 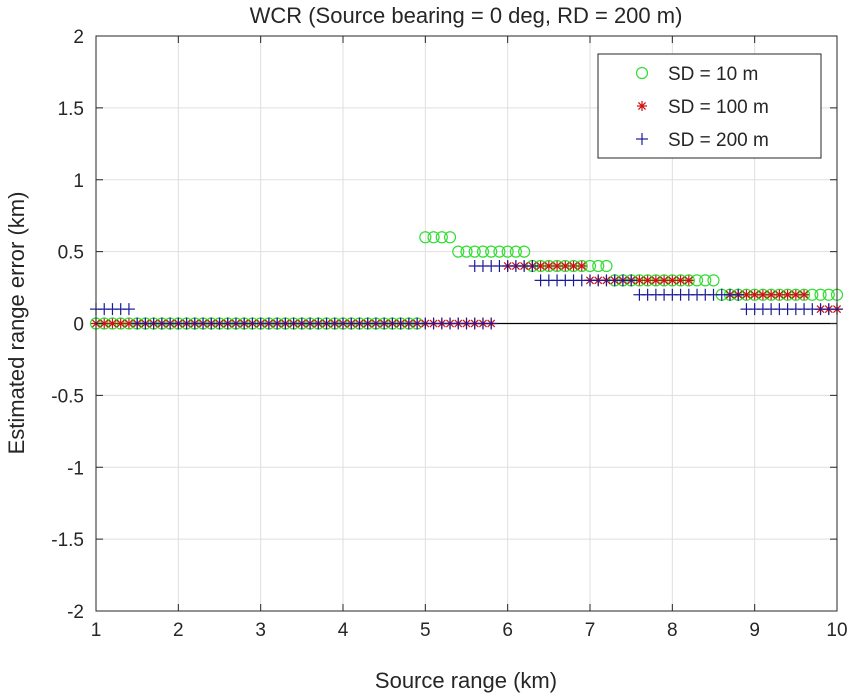 What do you see at coordinates (718, 140) in the screenshot?
I see `legend-label-3: SD = 200 m` at bounding box center [718, 140].